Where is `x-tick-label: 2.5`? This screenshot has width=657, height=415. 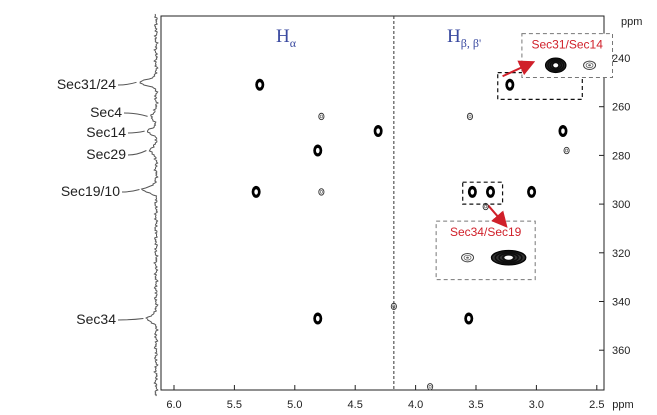 x-tick-label: 2.5 is located at coordinates (596, 405).